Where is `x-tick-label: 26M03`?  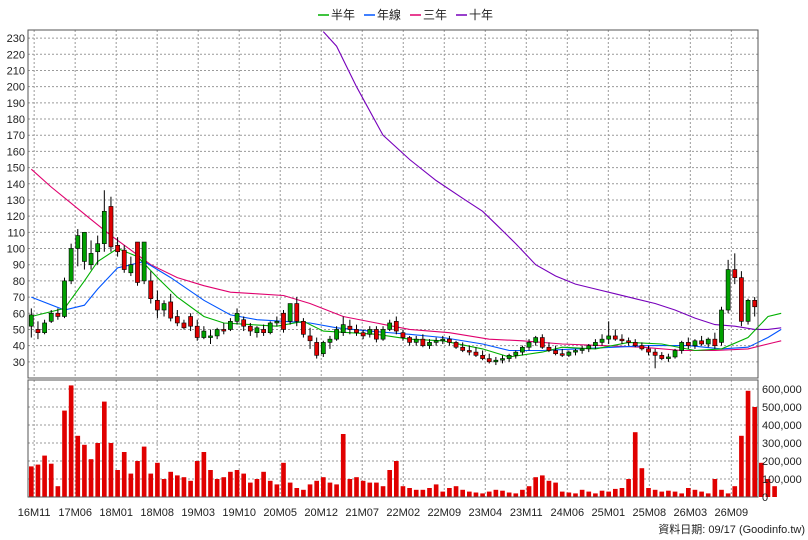 x-tick-label: 26M03 is located at coordinates (691, 513).